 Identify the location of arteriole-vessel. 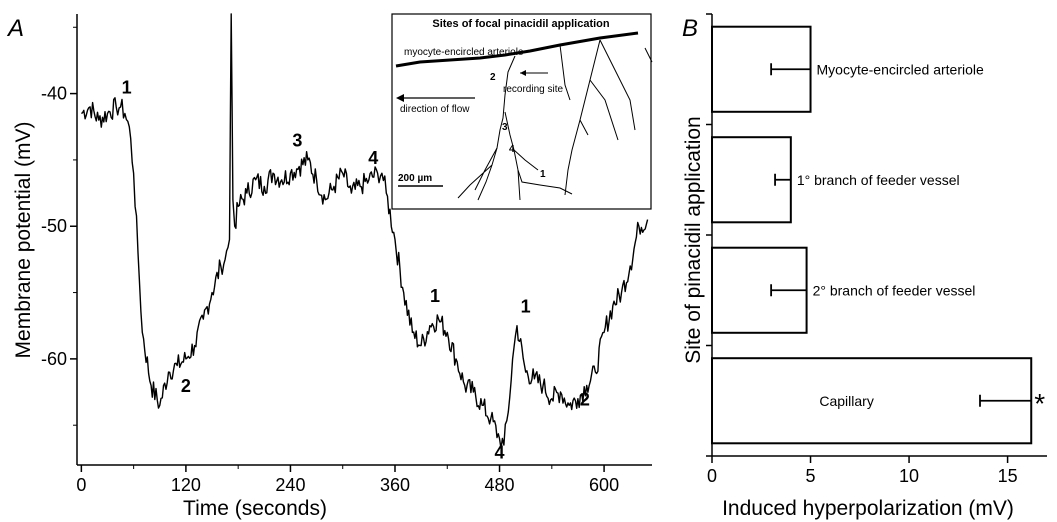
(517, 49).